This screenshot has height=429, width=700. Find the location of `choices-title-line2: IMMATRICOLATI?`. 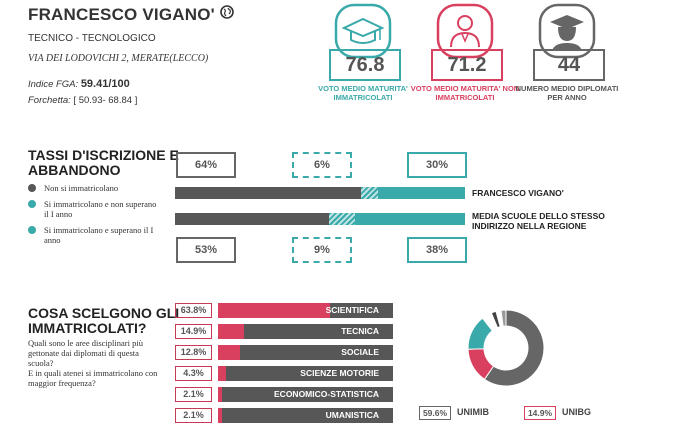

choices-title-line2: IMMATRICOLATI? is located at coordinates (87, 328).